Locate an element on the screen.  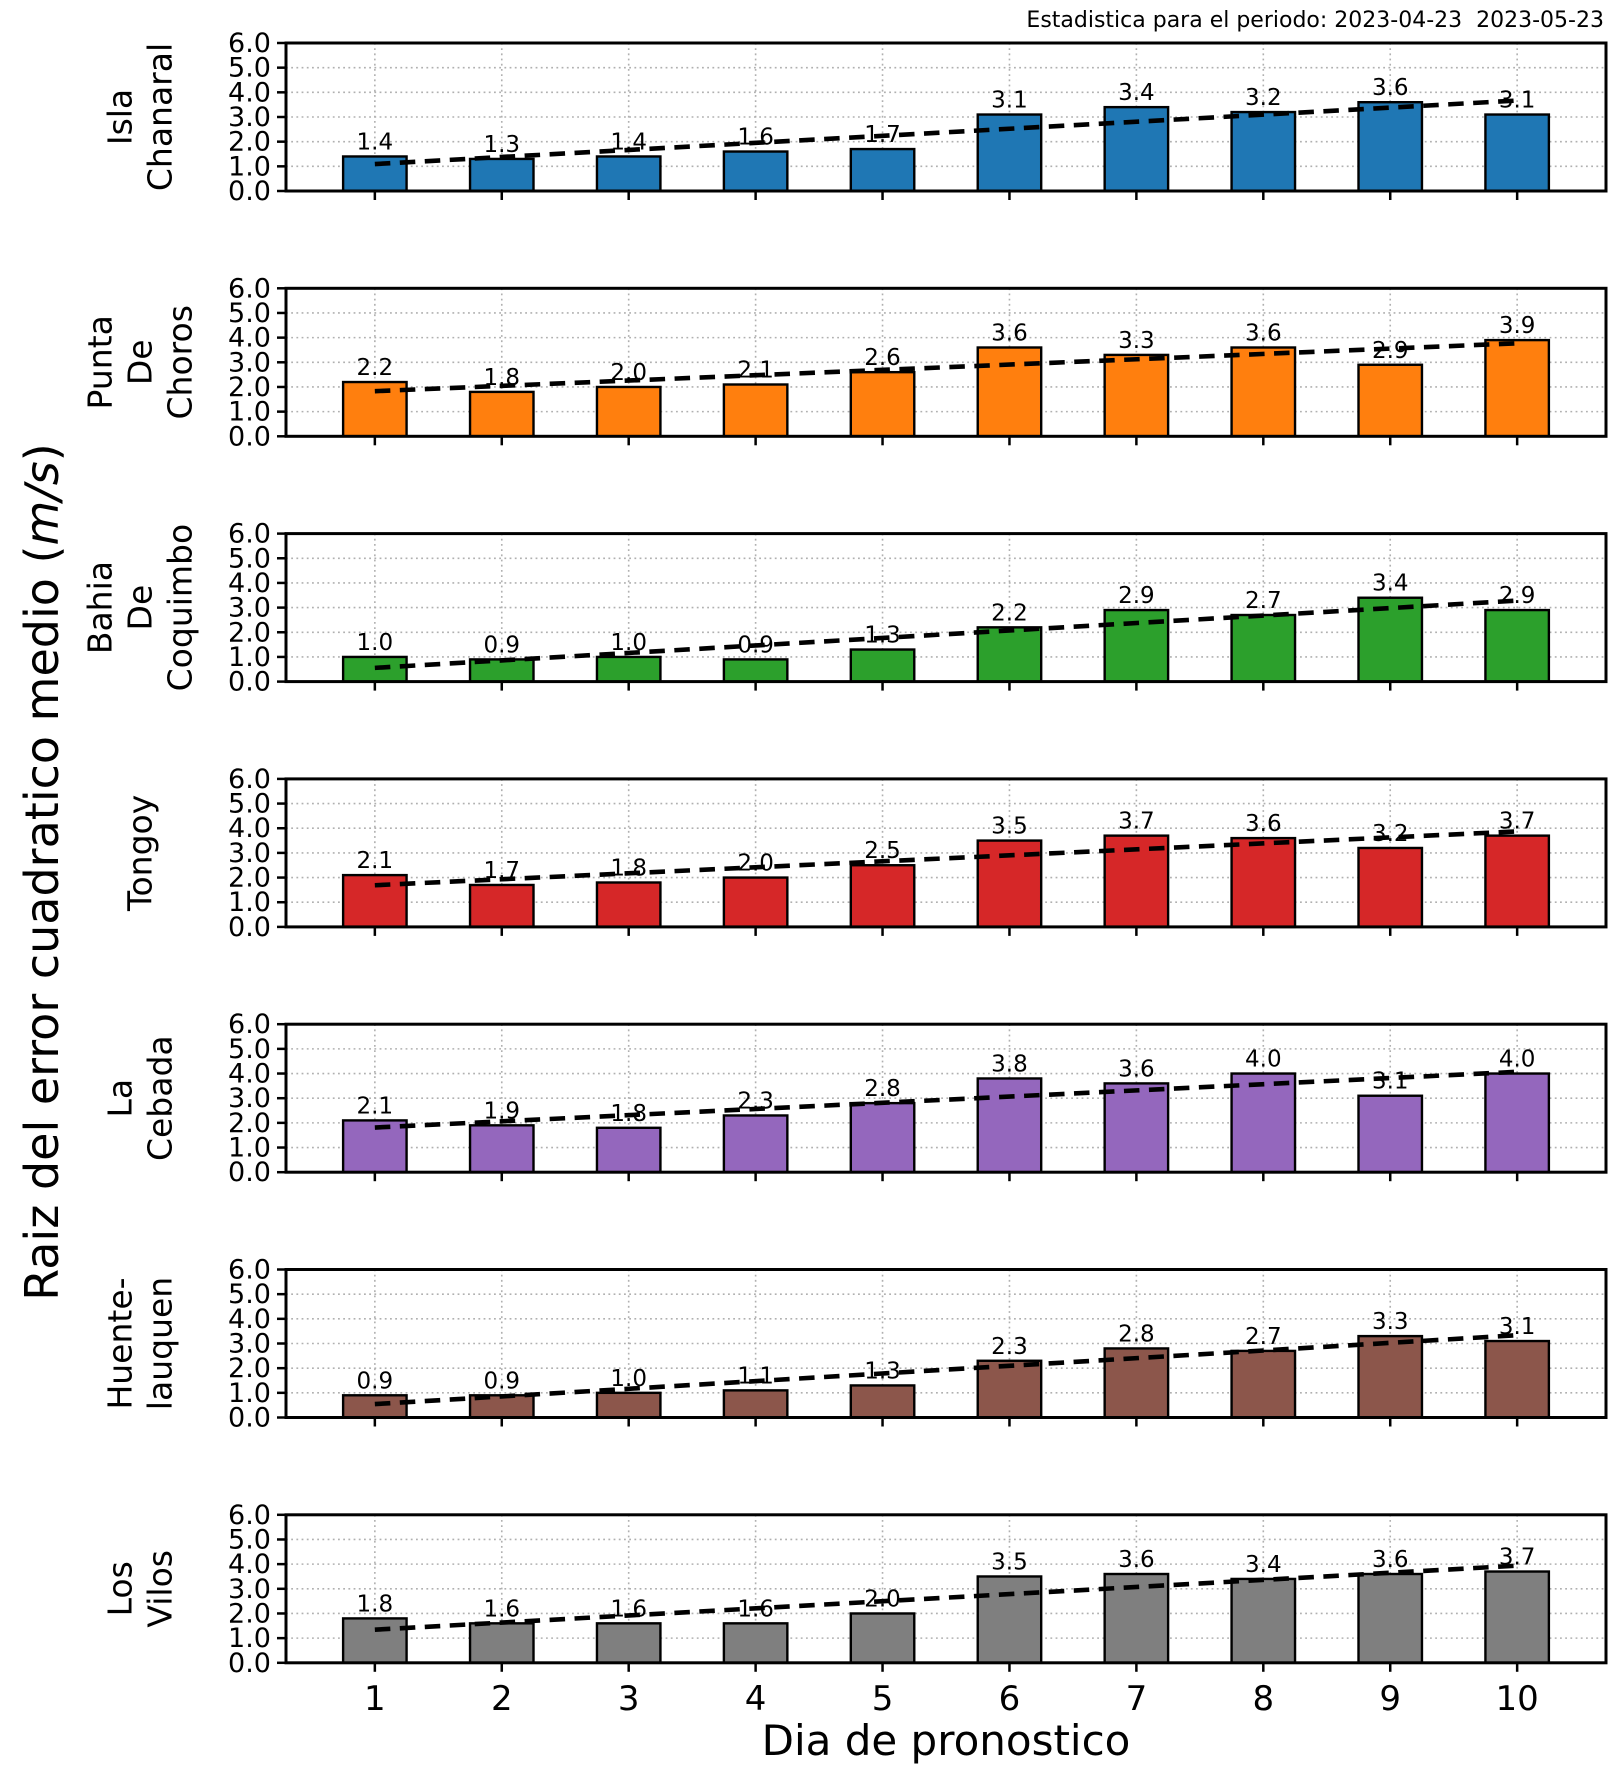
y-tick-label: 1.0 is located at coordinates (249, 412).